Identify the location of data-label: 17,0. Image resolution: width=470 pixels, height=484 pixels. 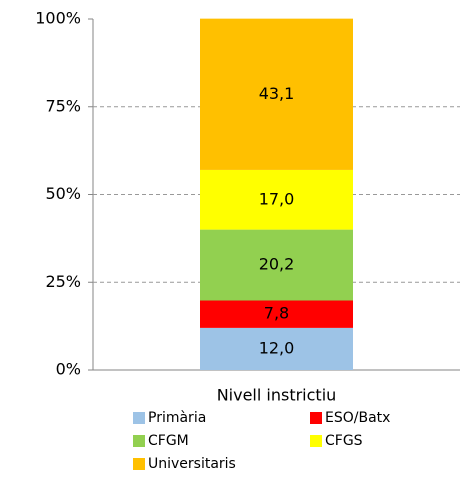
(277, 198).